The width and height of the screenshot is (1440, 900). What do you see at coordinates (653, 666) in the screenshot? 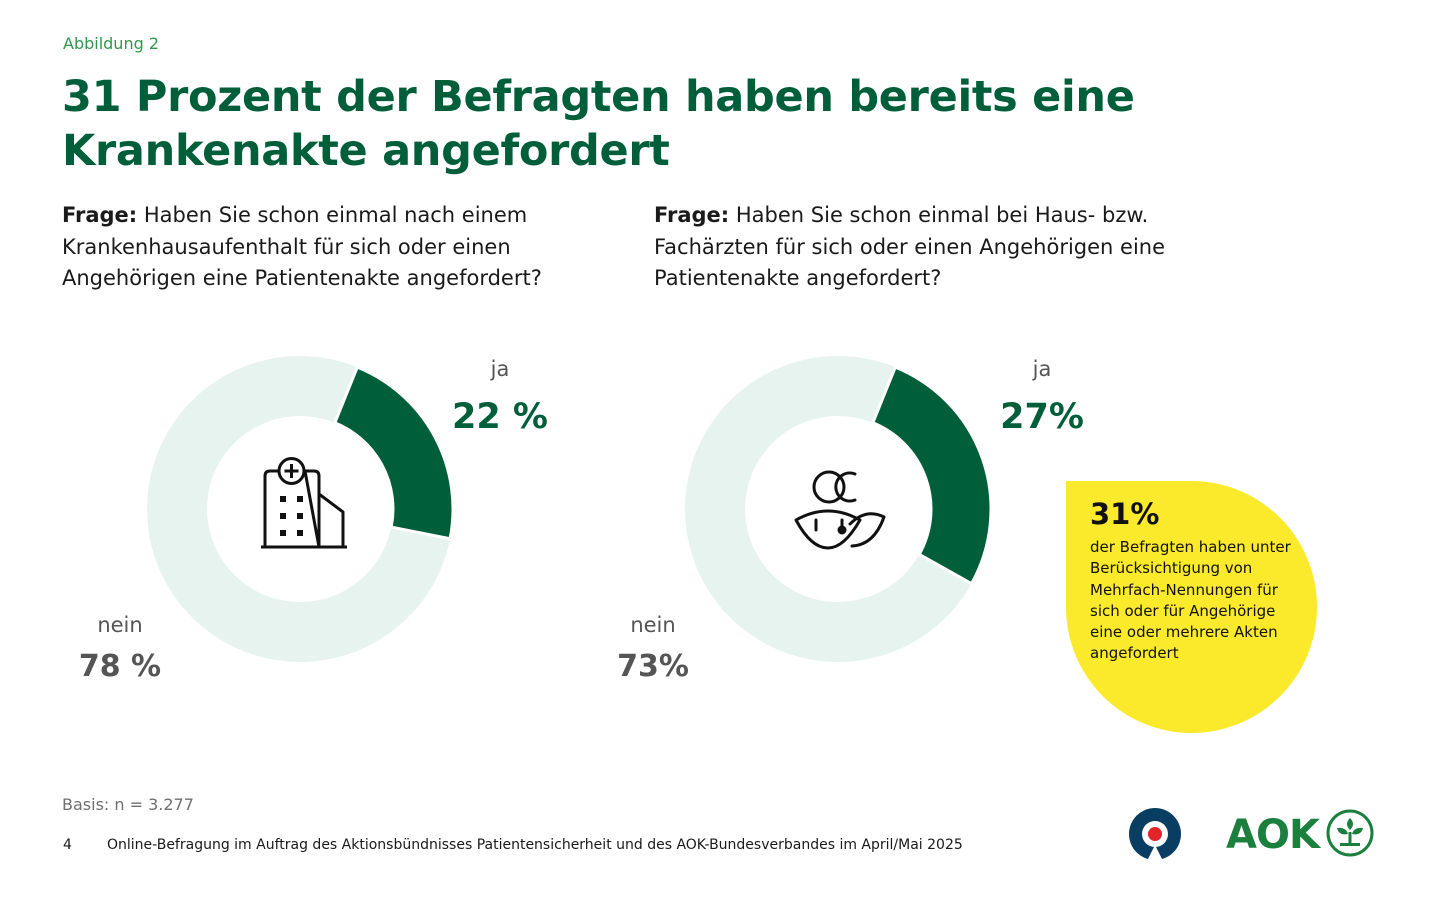
I see `value-label-nein: 73%` at bounding box center [653, 666].